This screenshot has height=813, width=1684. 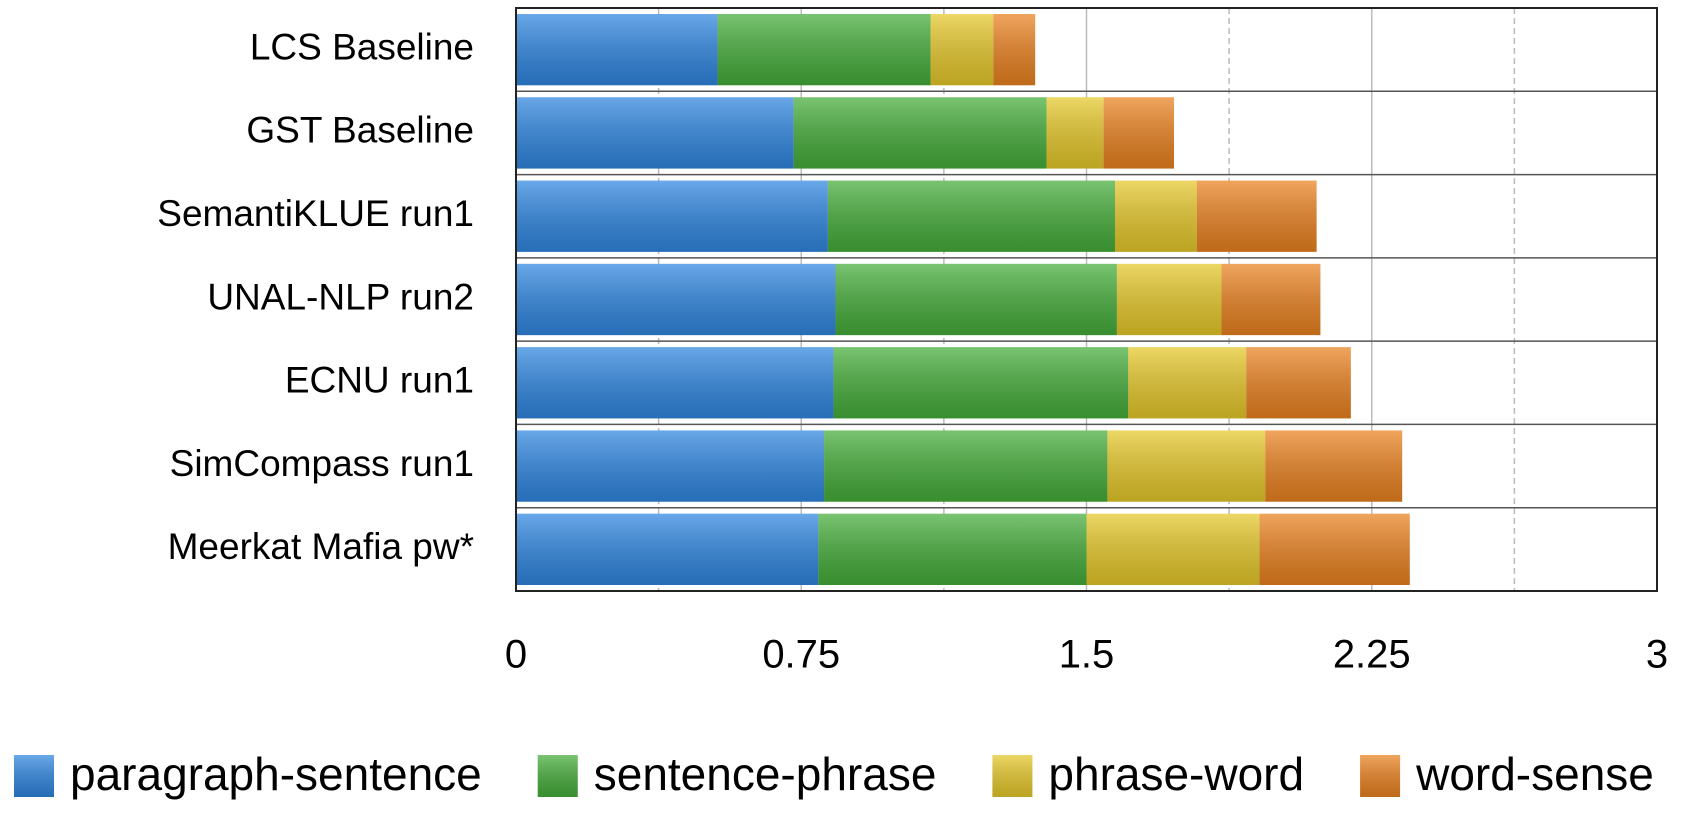 What do you see at coordinates (322, 463) in the screenshot?
I see `y-tick-label: SimCompass run1` at bounding box center [322, 463].